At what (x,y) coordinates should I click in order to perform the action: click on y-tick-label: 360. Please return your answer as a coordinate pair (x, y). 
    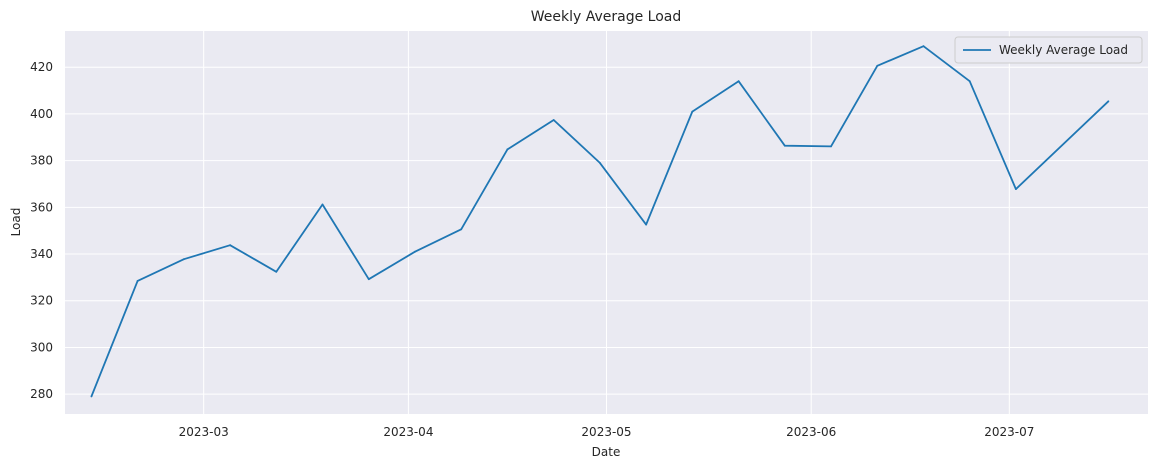
    Looking at the image, I should click on (41, 207).